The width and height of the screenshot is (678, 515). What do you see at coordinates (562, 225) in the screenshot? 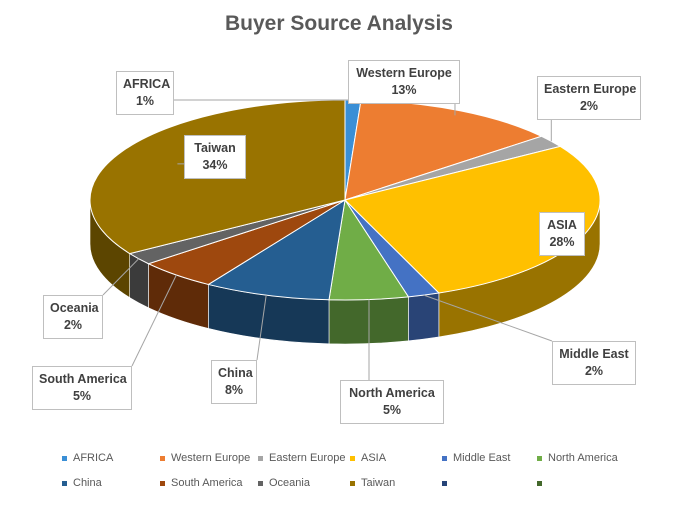
I see `data-label-name: ASIA` at bounding box center [562, 225].